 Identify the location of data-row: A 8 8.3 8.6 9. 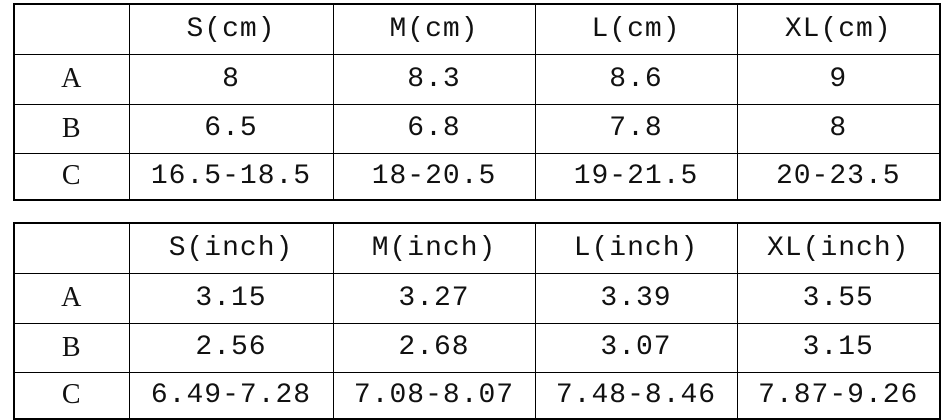
(477, 79).